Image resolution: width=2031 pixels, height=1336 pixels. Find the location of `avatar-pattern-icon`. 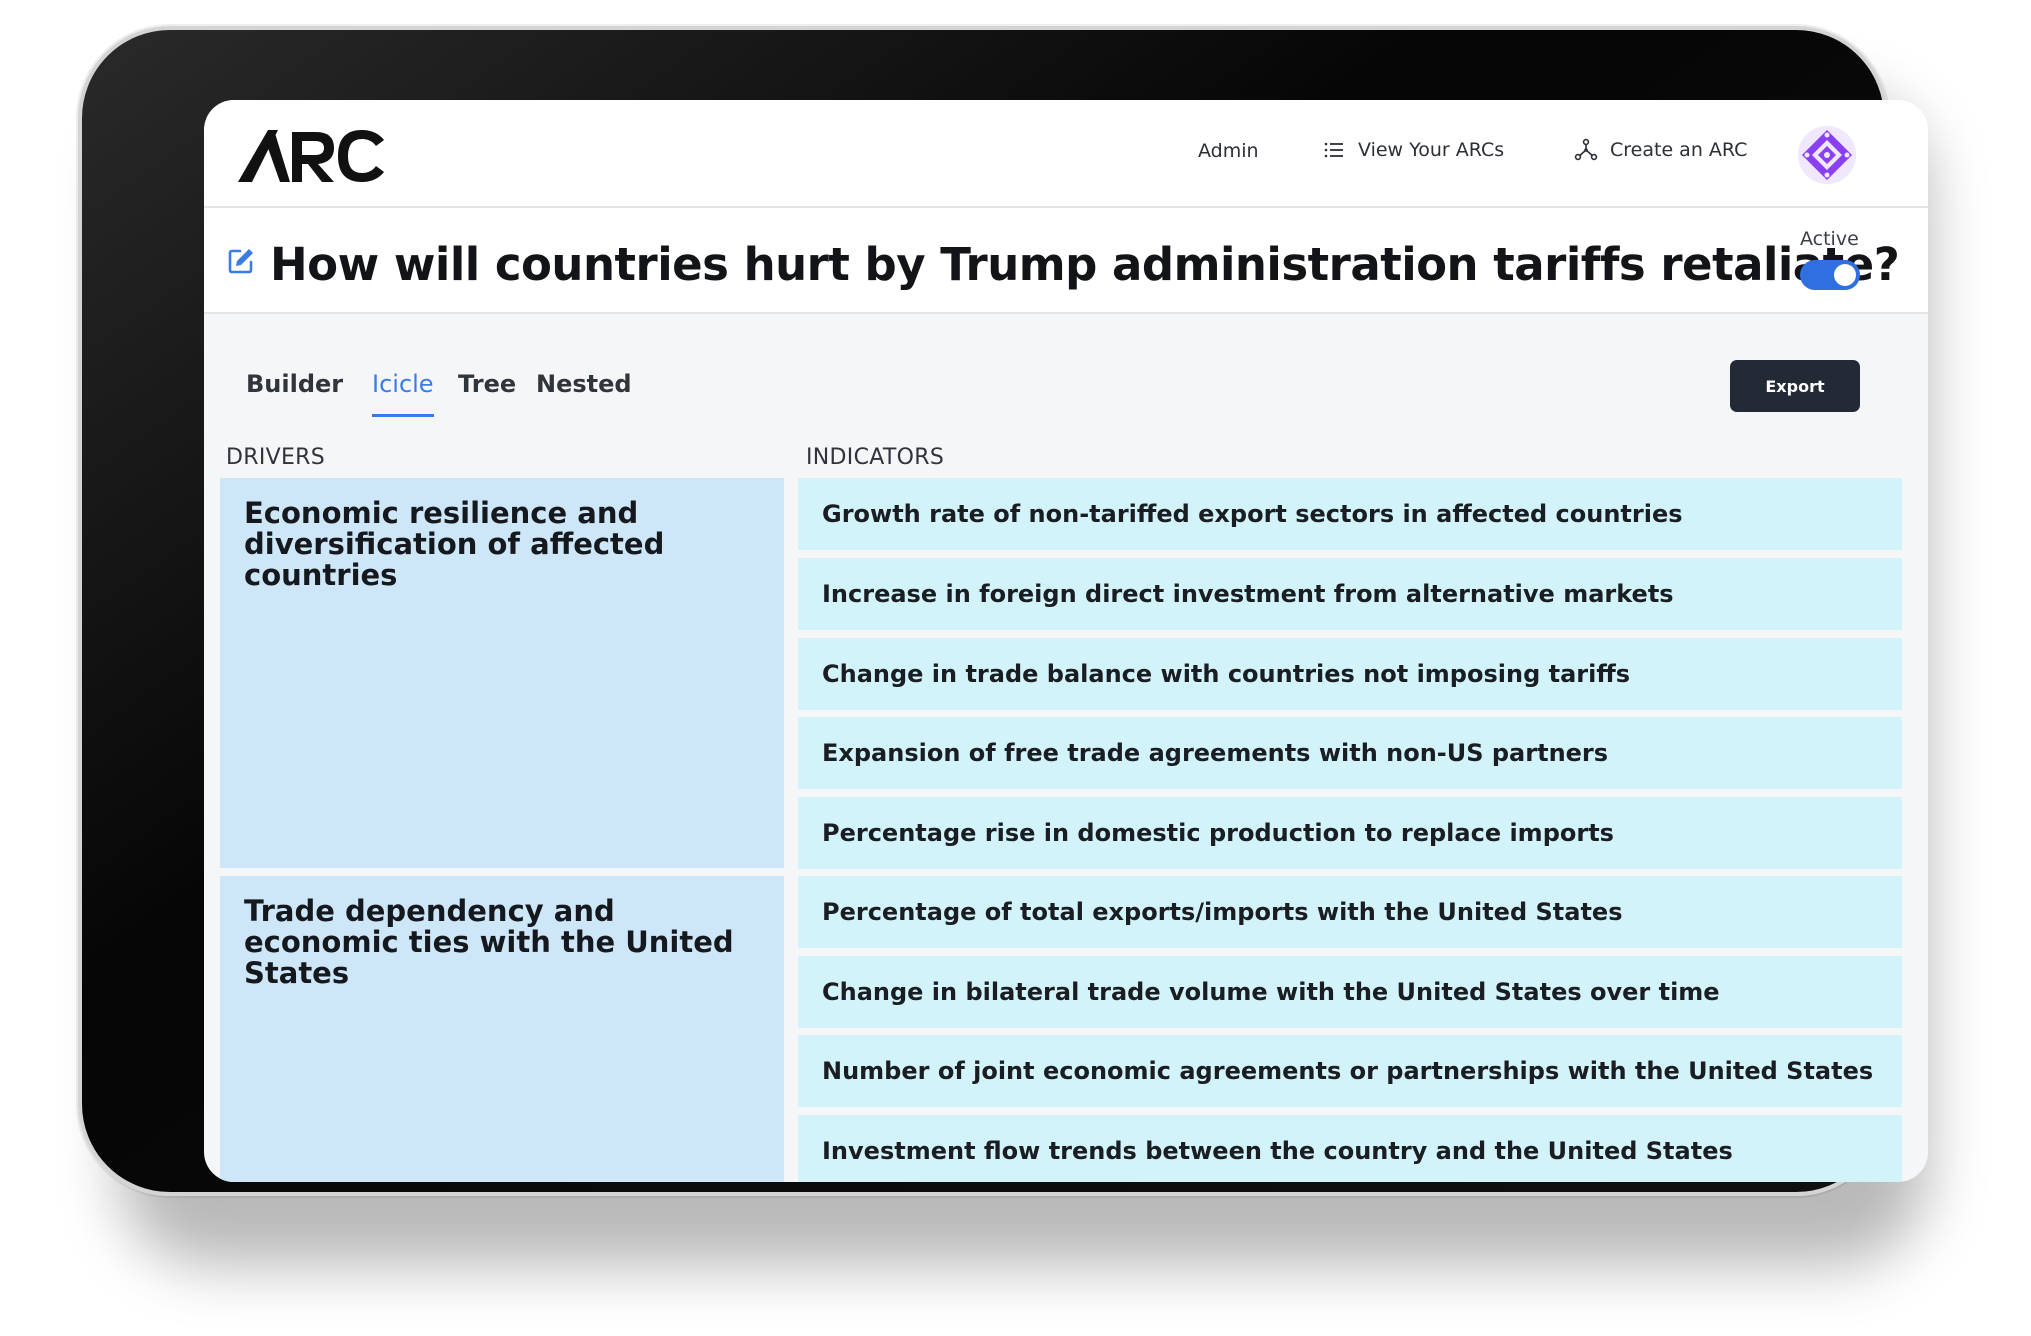

avatar-pattern-icon is located at coordinates (1827, 155).